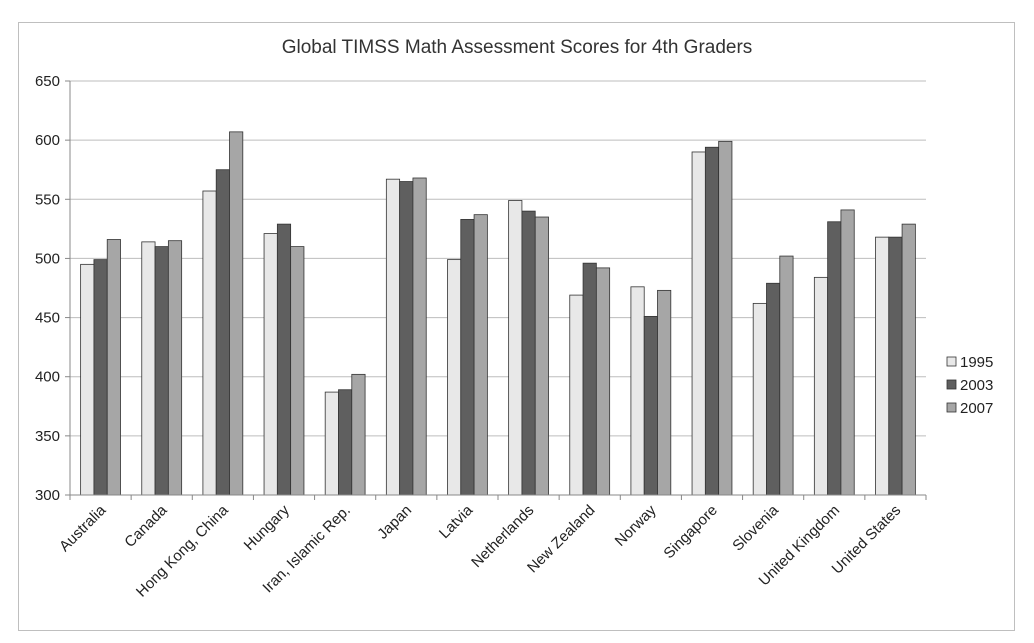 The height and width of the screenshot is (643, 1034). Describe the element at coordinates (976, 362) in the screenshot. I see `legend-label: 1995` at that location.